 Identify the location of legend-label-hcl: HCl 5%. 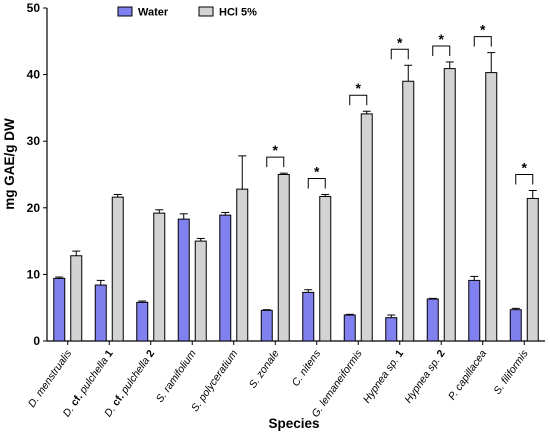
(238, 13).